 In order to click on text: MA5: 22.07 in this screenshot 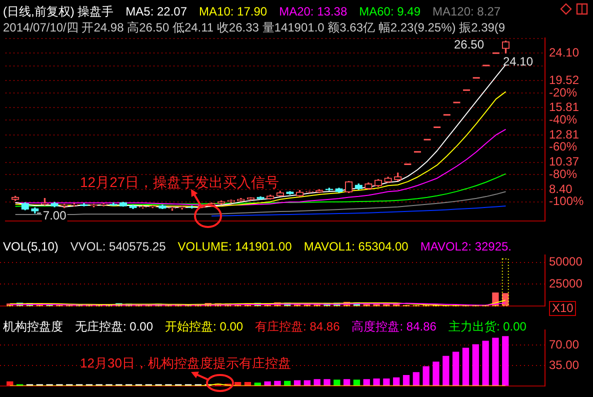, I will do `click(157, 11)`.